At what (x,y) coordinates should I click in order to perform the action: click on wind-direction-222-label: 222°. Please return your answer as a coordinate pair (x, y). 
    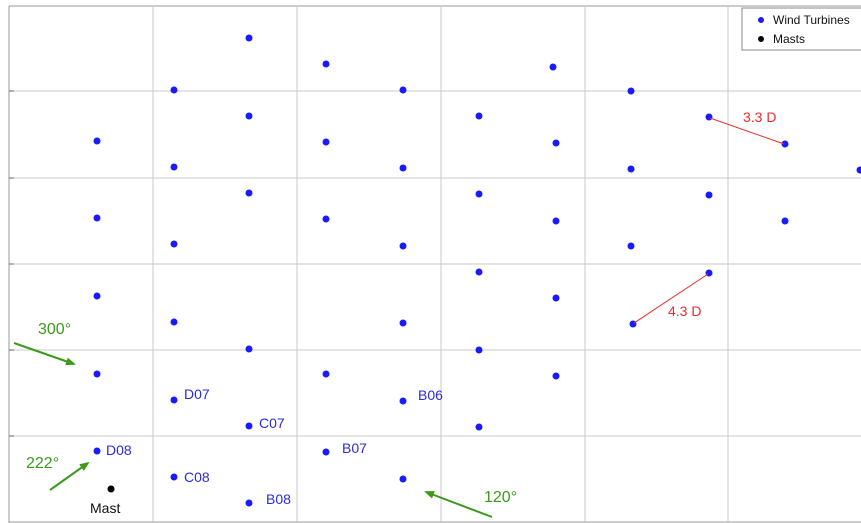
    Looking at the image, I should click on (42, 463).